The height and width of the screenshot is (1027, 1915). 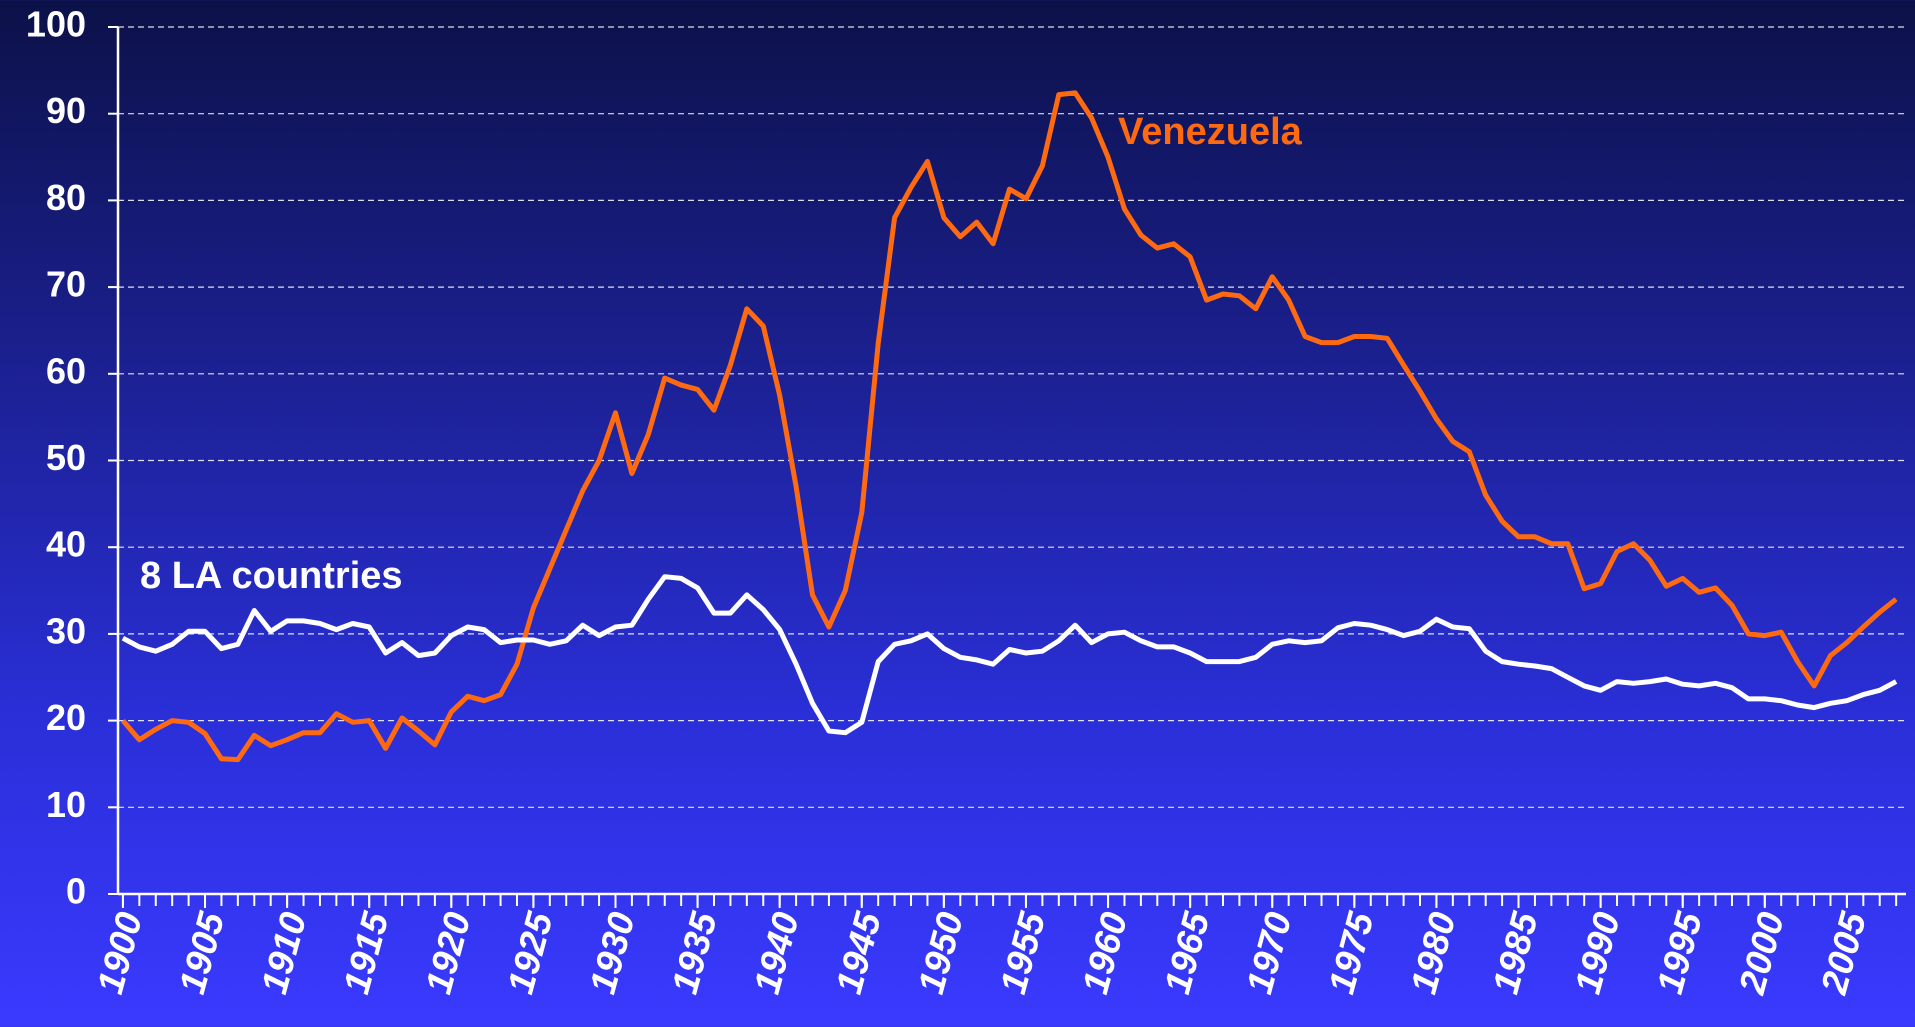 What do you see at coordinates (1351, 952) in the screenshot?
I see `x-tick-label: 1975` at bounding box center [1351, 952].